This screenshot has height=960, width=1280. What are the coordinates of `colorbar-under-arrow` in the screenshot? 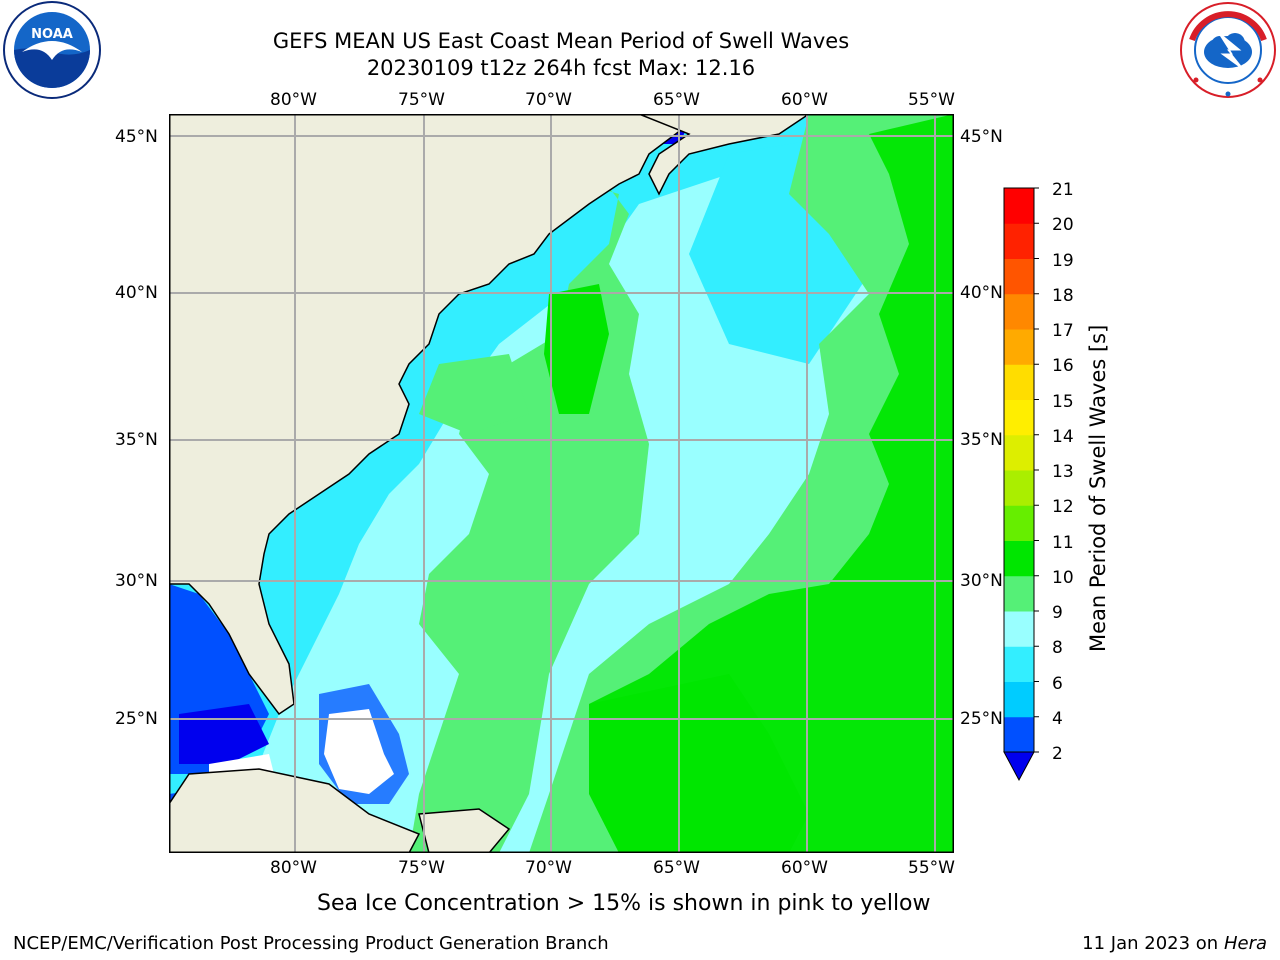 It's located at (1019, 766).